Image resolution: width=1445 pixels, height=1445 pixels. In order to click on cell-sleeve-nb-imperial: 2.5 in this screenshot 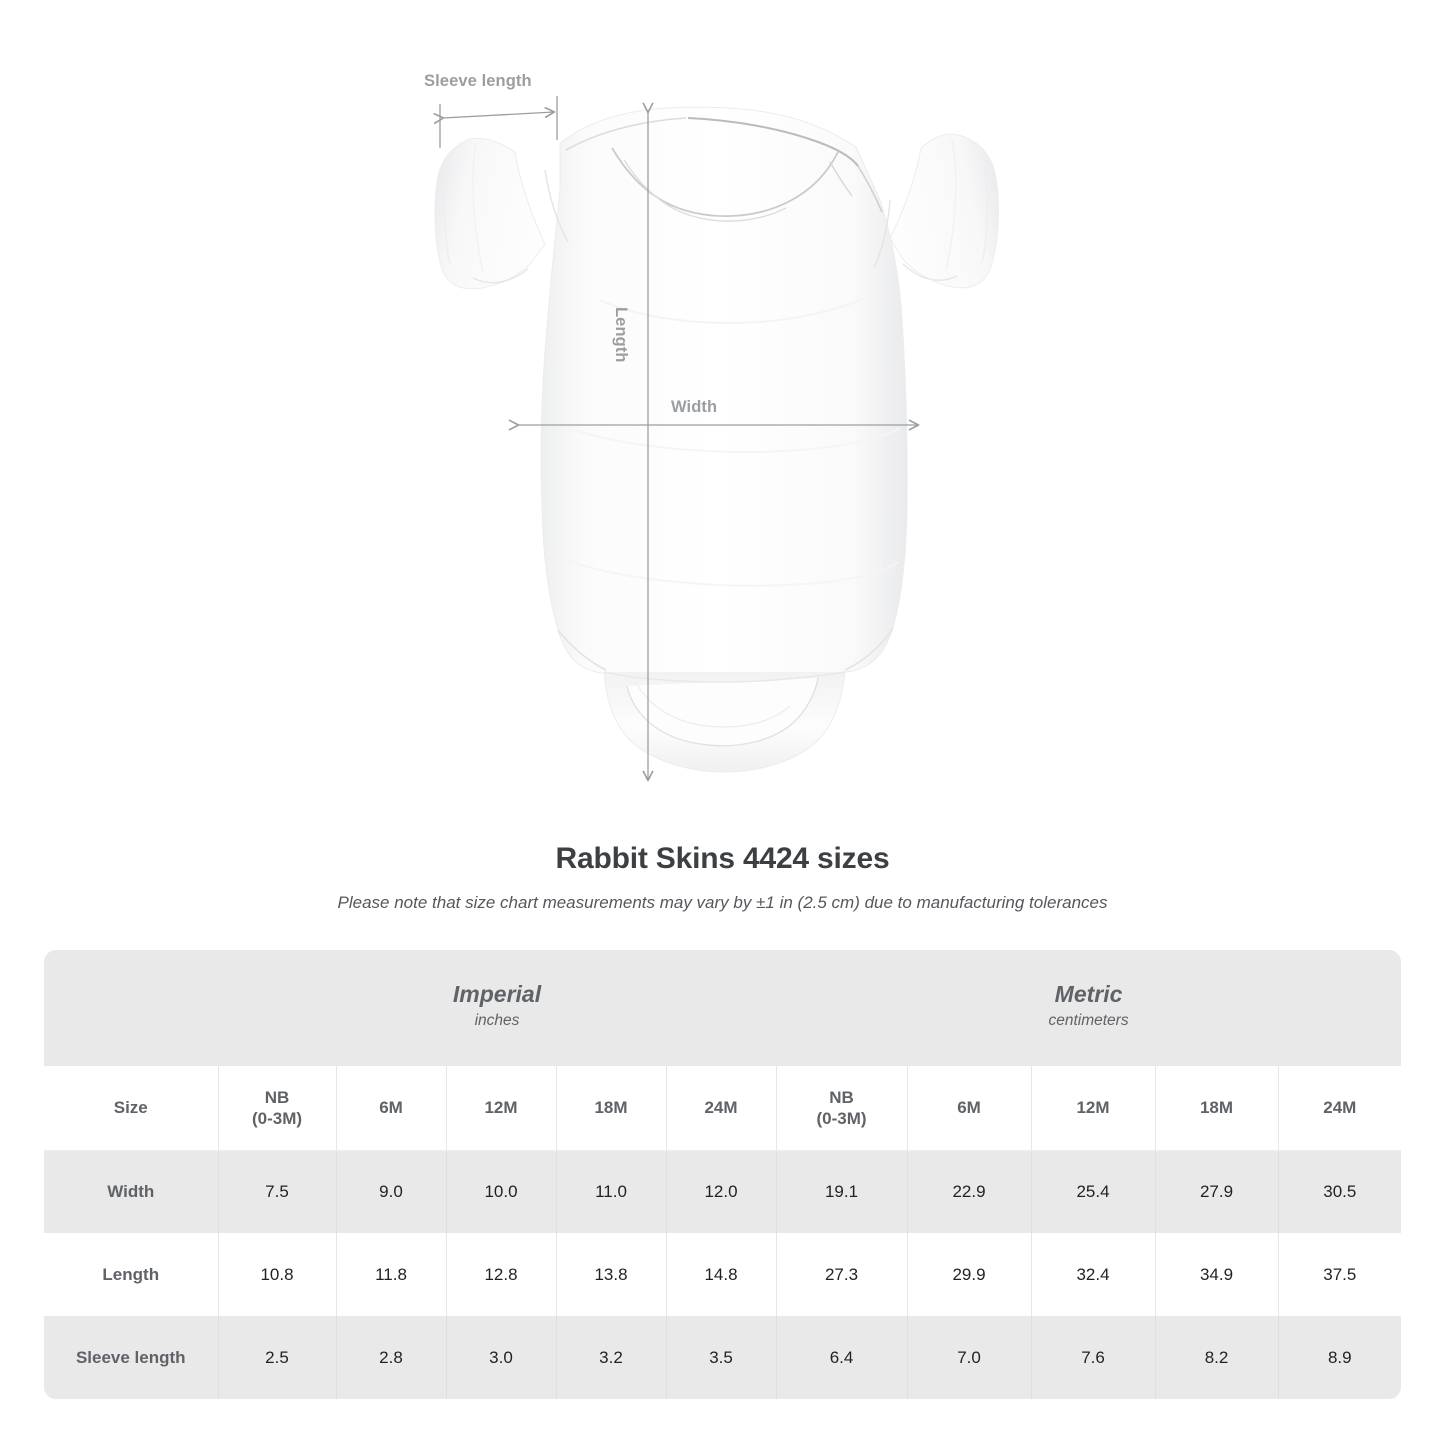, I will do `click(276, 1357)`.